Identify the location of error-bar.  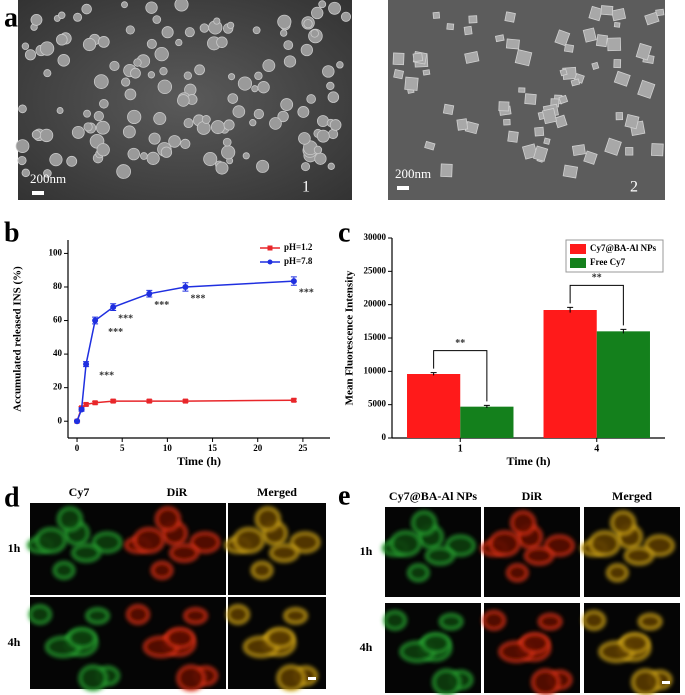
(623, 331).